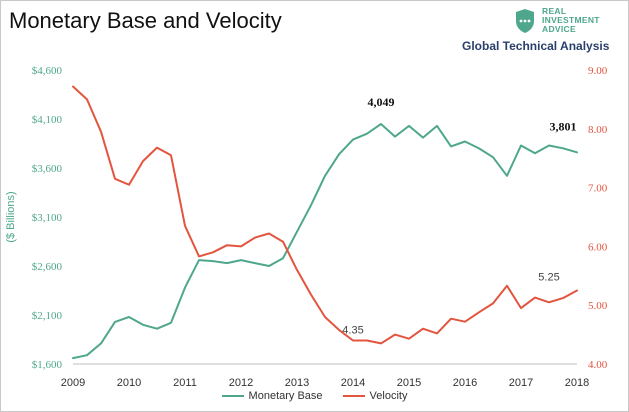  I want to click on y-left-tick-label: $4,600, so click(47, 71).